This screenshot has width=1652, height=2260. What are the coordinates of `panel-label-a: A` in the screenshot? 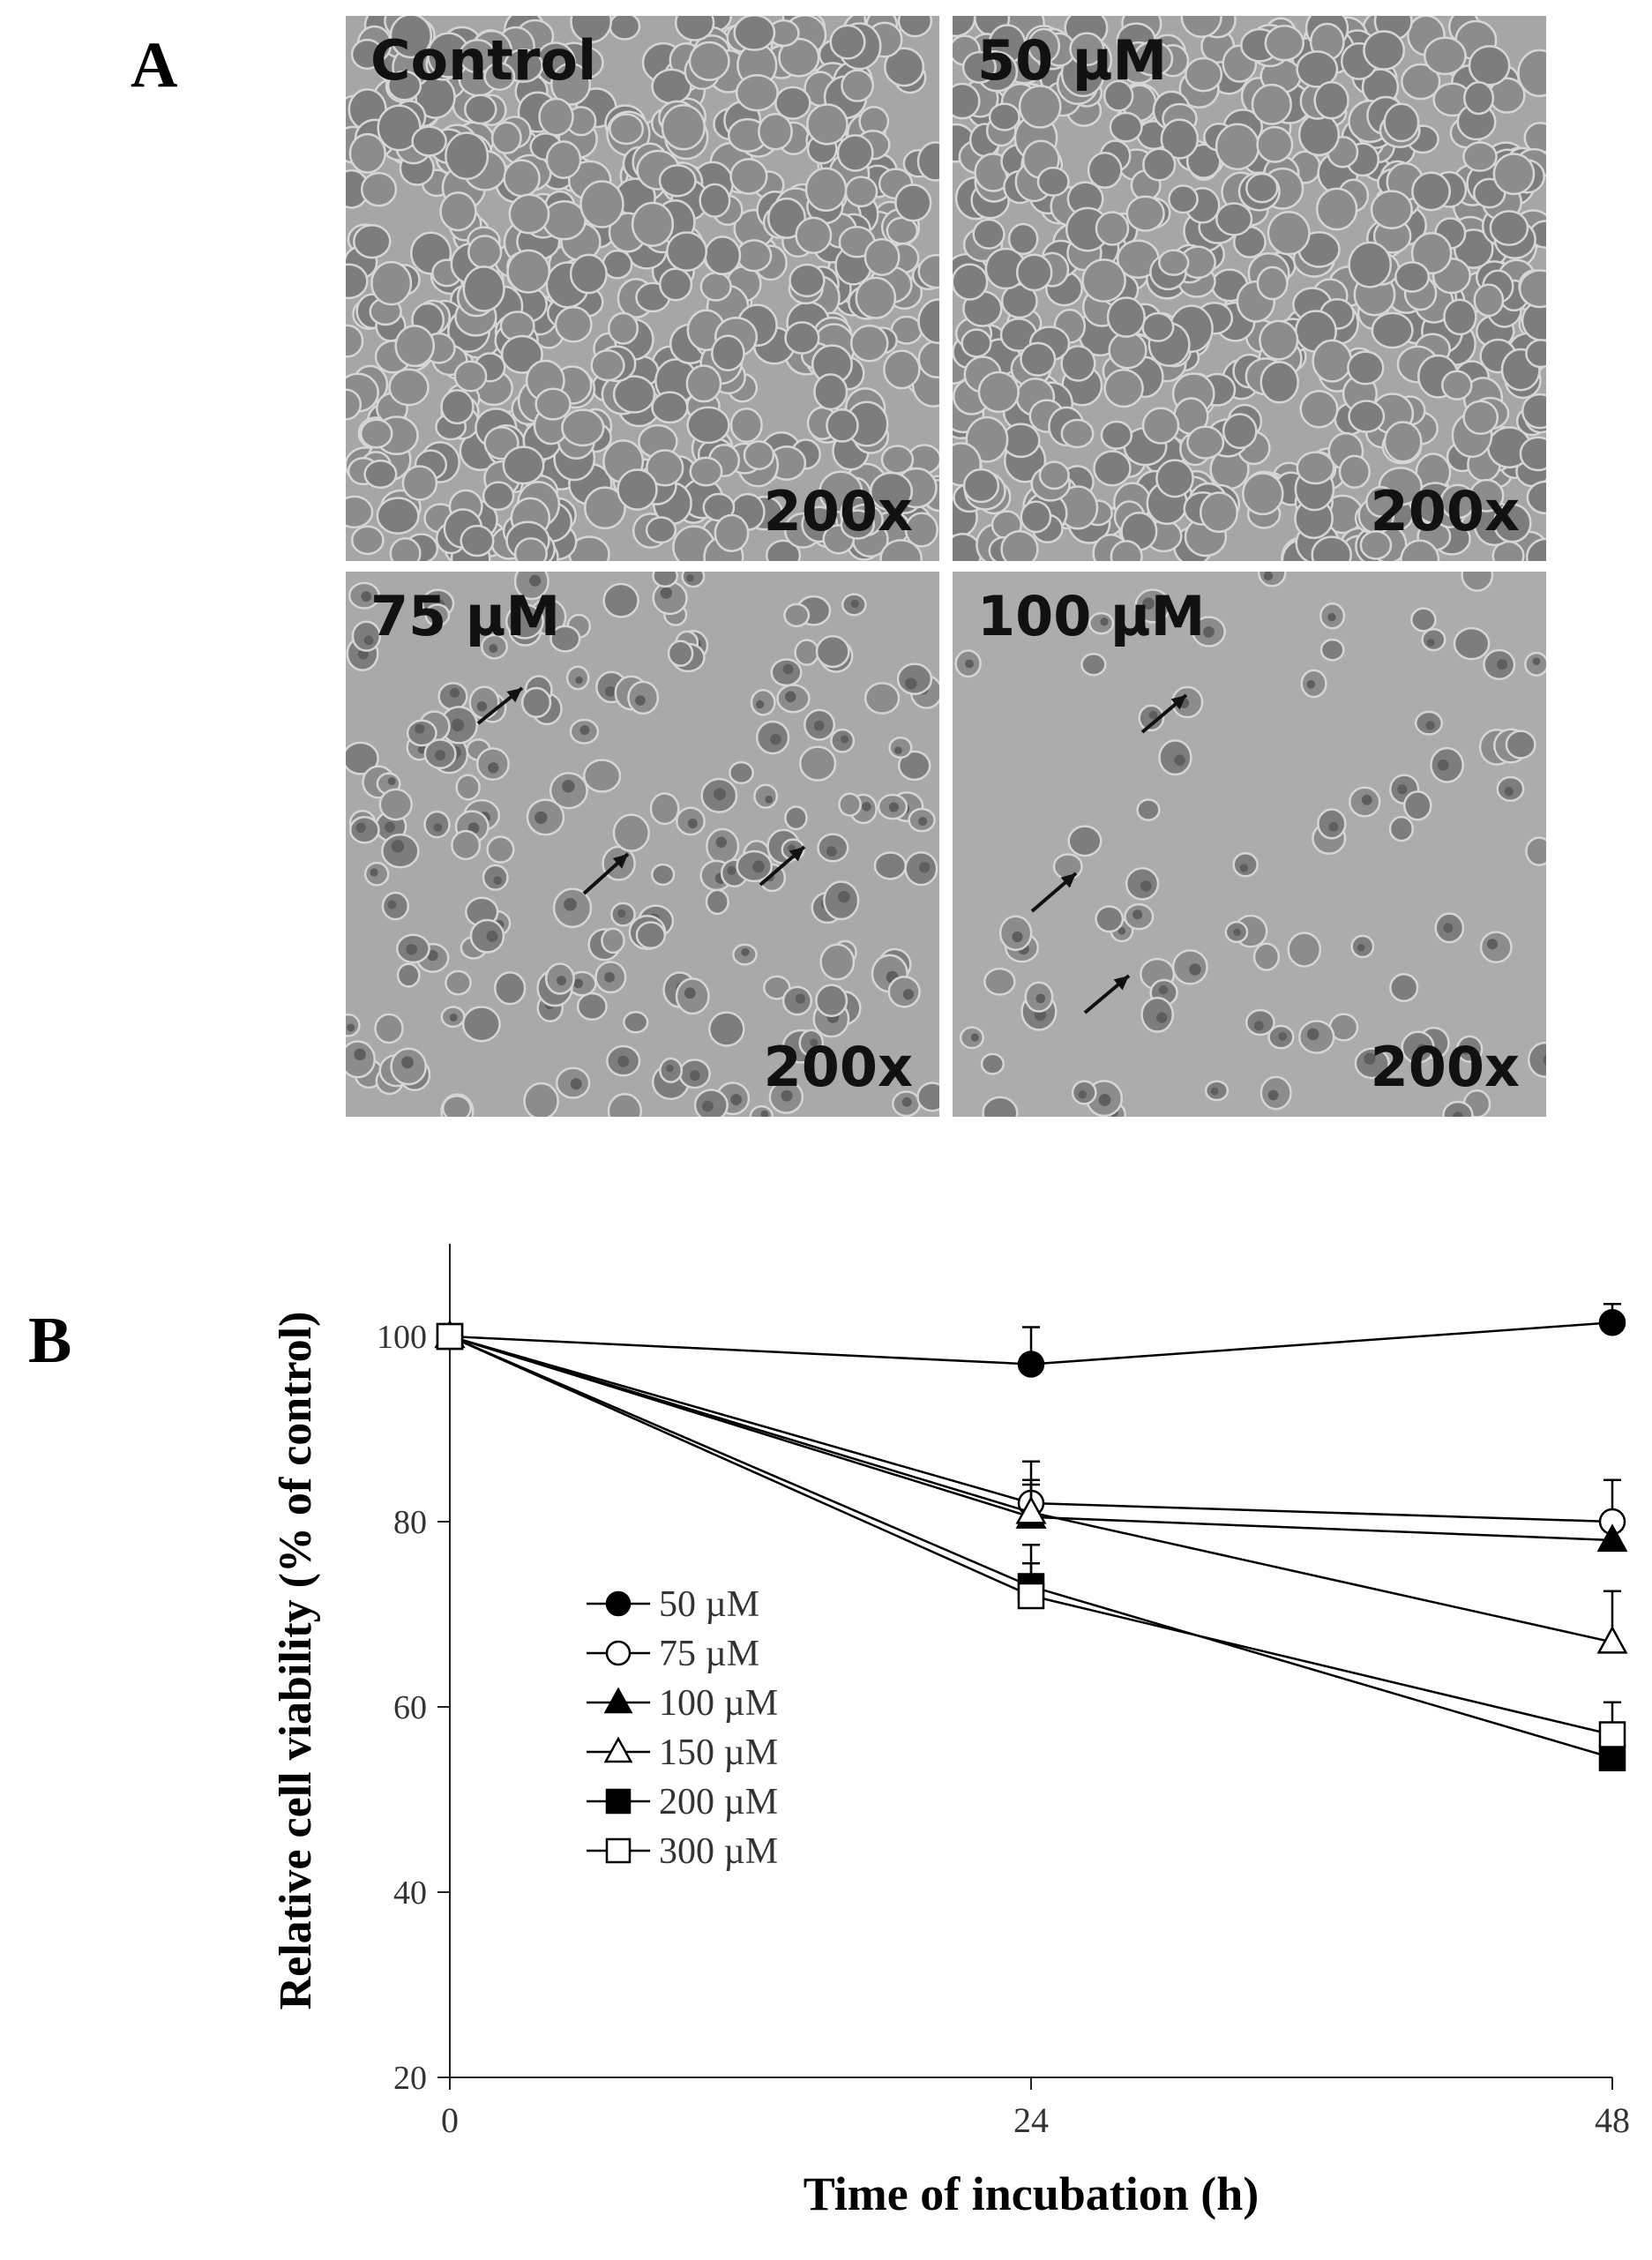 It's located at (154, 65).